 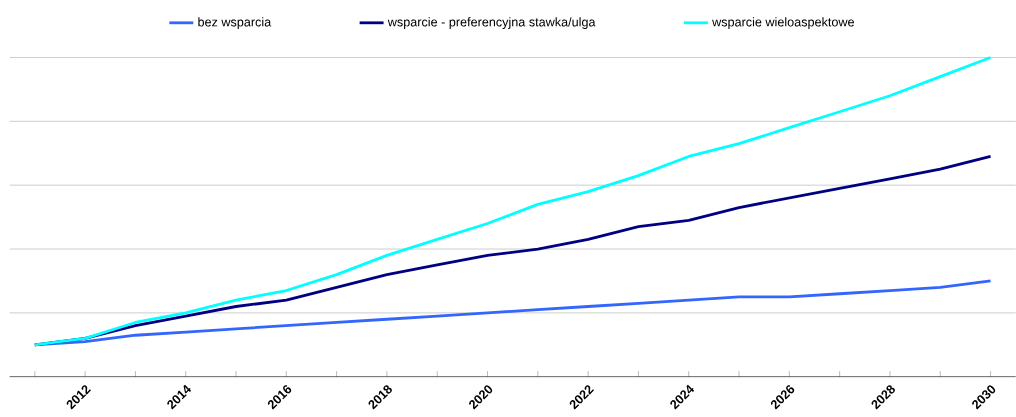 I want to click on legend-label: bez wsparcia, so click(x=235, y=23).